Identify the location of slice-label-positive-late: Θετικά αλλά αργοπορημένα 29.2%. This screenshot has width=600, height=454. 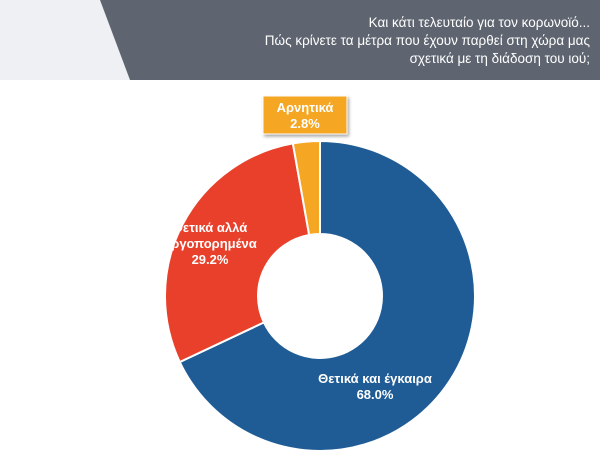
(209, 243).